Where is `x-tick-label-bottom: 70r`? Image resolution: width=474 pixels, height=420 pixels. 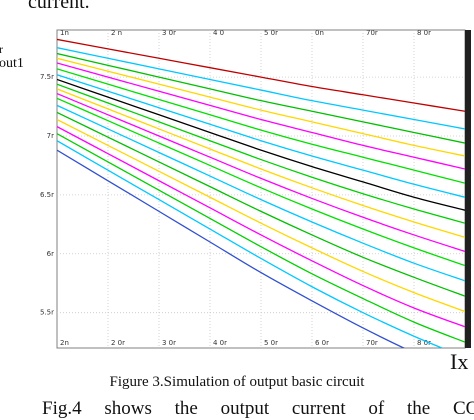
x-tick-label-bottom: 70r is located at coordinates (372, 343).